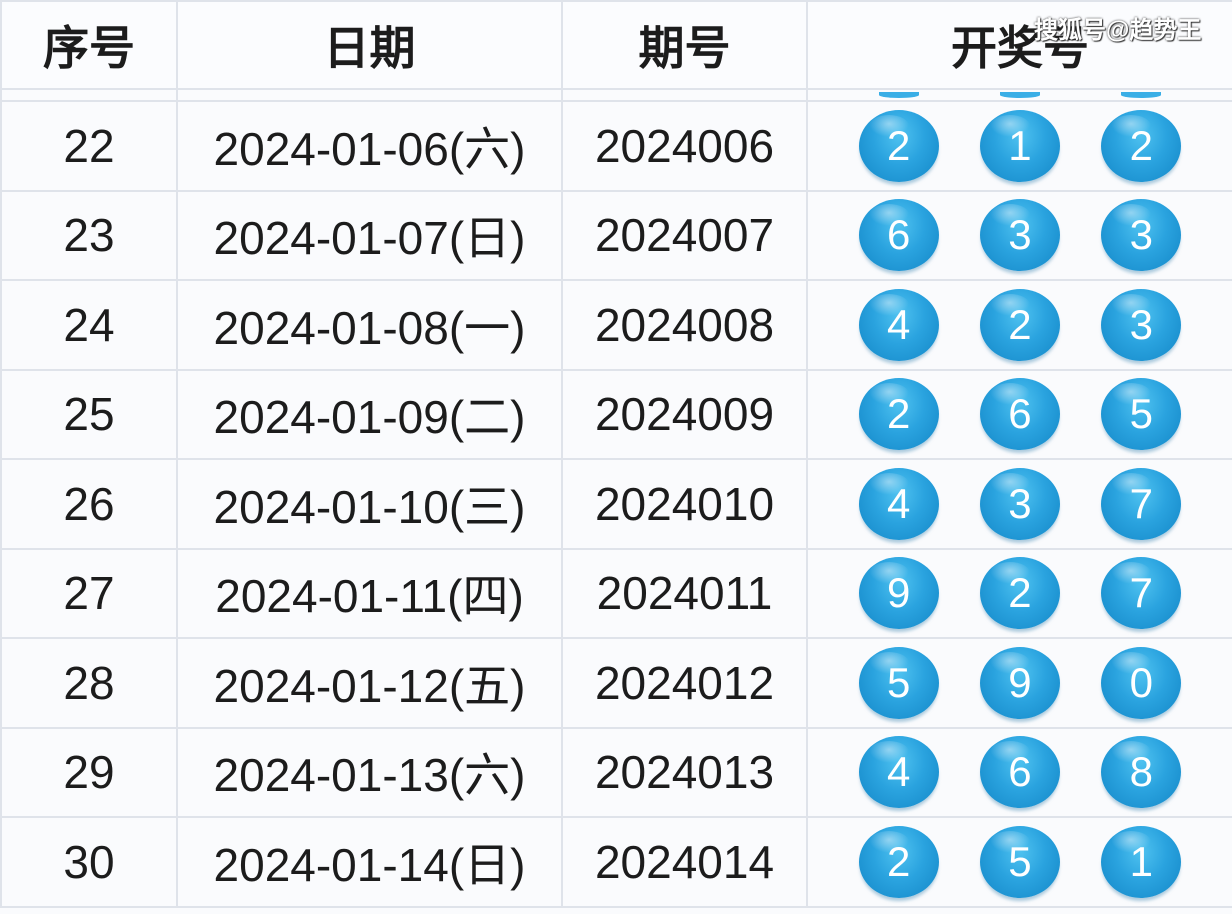 The height and width of the screenshot is (914, 1232). What do you see at coordinates (684, 235) in the screenshot?
I see `issue-cell: 2024007` at bounding box center [684, 235].